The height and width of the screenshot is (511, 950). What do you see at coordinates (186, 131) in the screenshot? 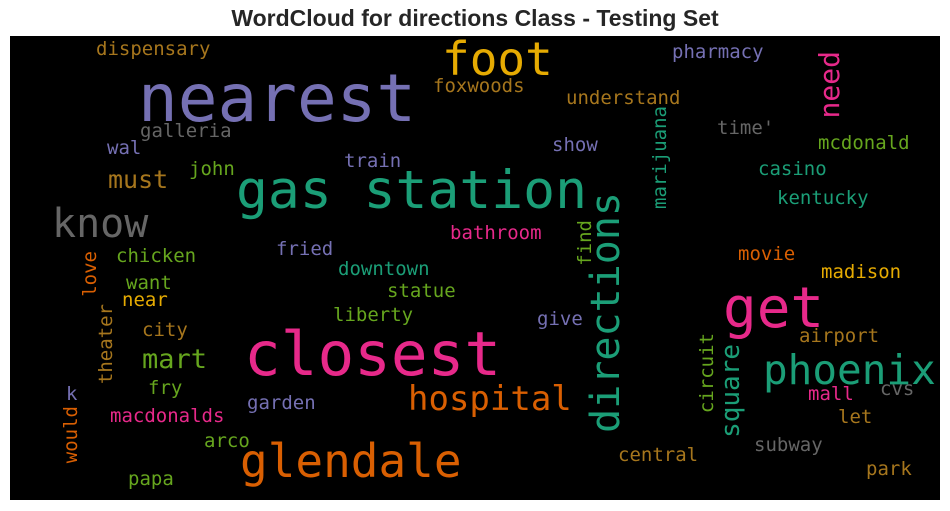
I see `word-galleria: galleria` at bounding box center [186, 131].